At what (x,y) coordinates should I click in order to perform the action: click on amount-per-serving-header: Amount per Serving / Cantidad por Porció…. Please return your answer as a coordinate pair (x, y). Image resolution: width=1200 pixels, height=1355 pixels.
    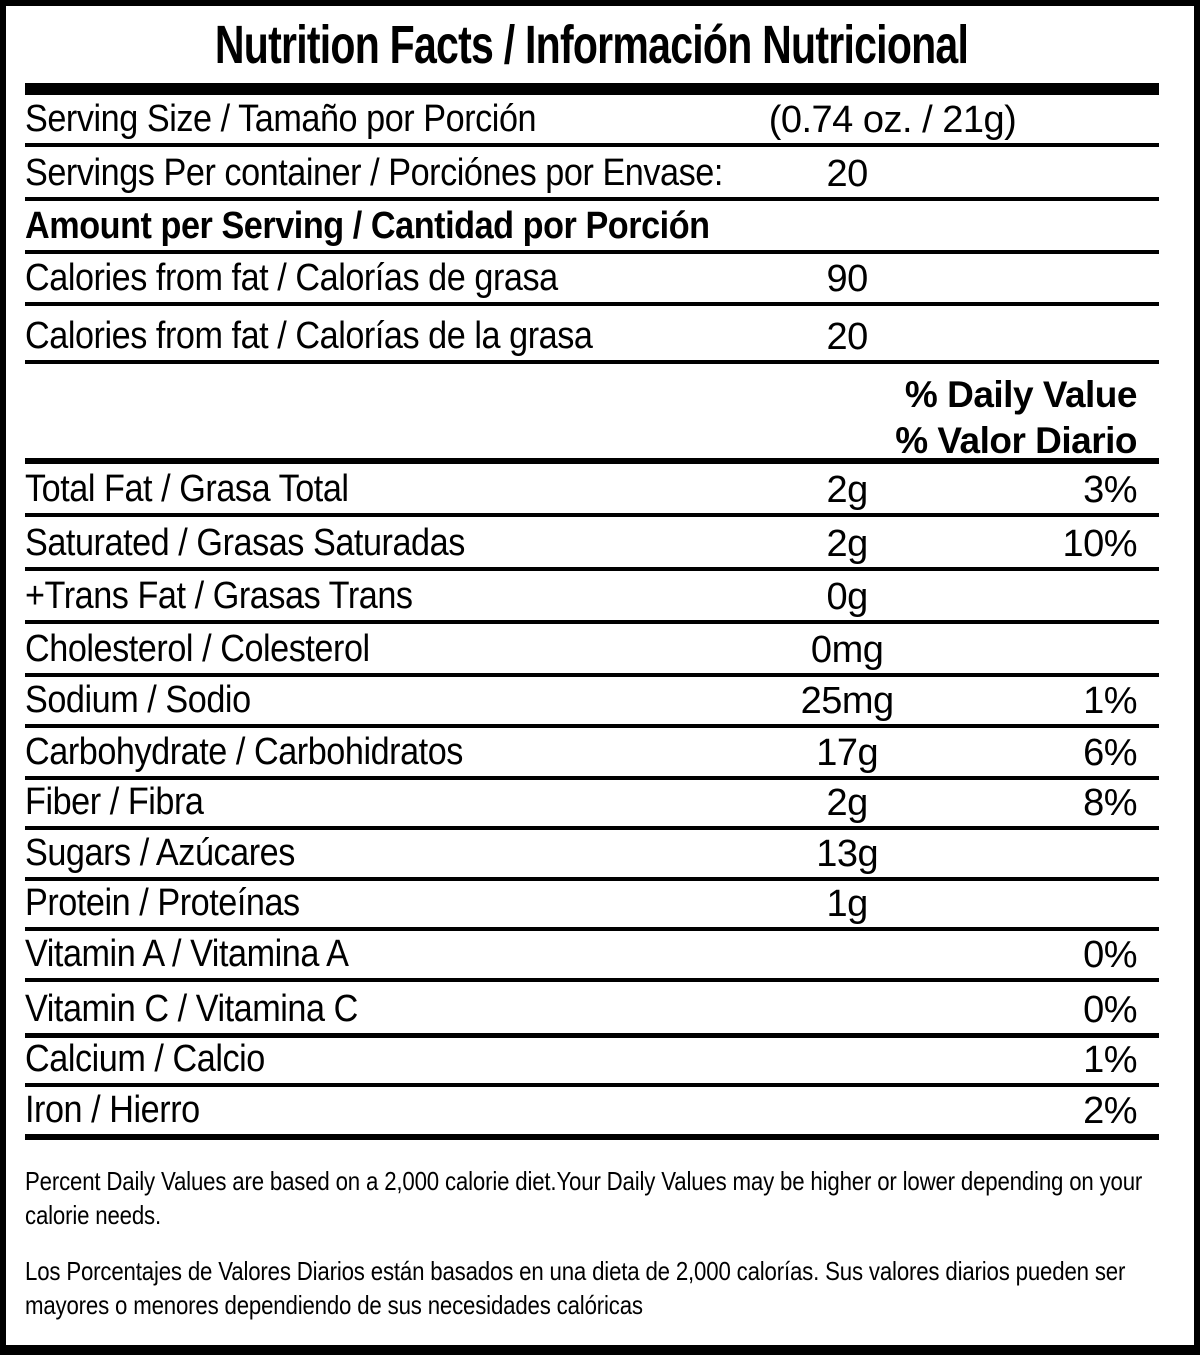
    Looking at the image, I should click on (367, 226).